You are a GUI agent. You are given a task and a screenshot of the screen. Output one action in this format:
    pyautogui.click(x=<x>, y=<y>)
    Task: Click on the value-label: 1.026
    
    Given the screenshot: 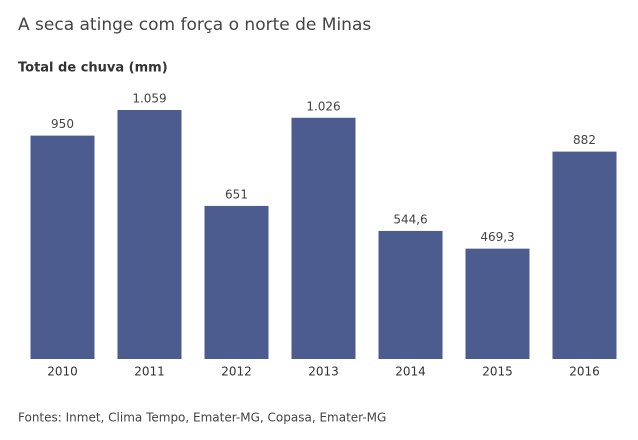 What is the action you would take?
    pyautogui.click(x=323, y=106)
    